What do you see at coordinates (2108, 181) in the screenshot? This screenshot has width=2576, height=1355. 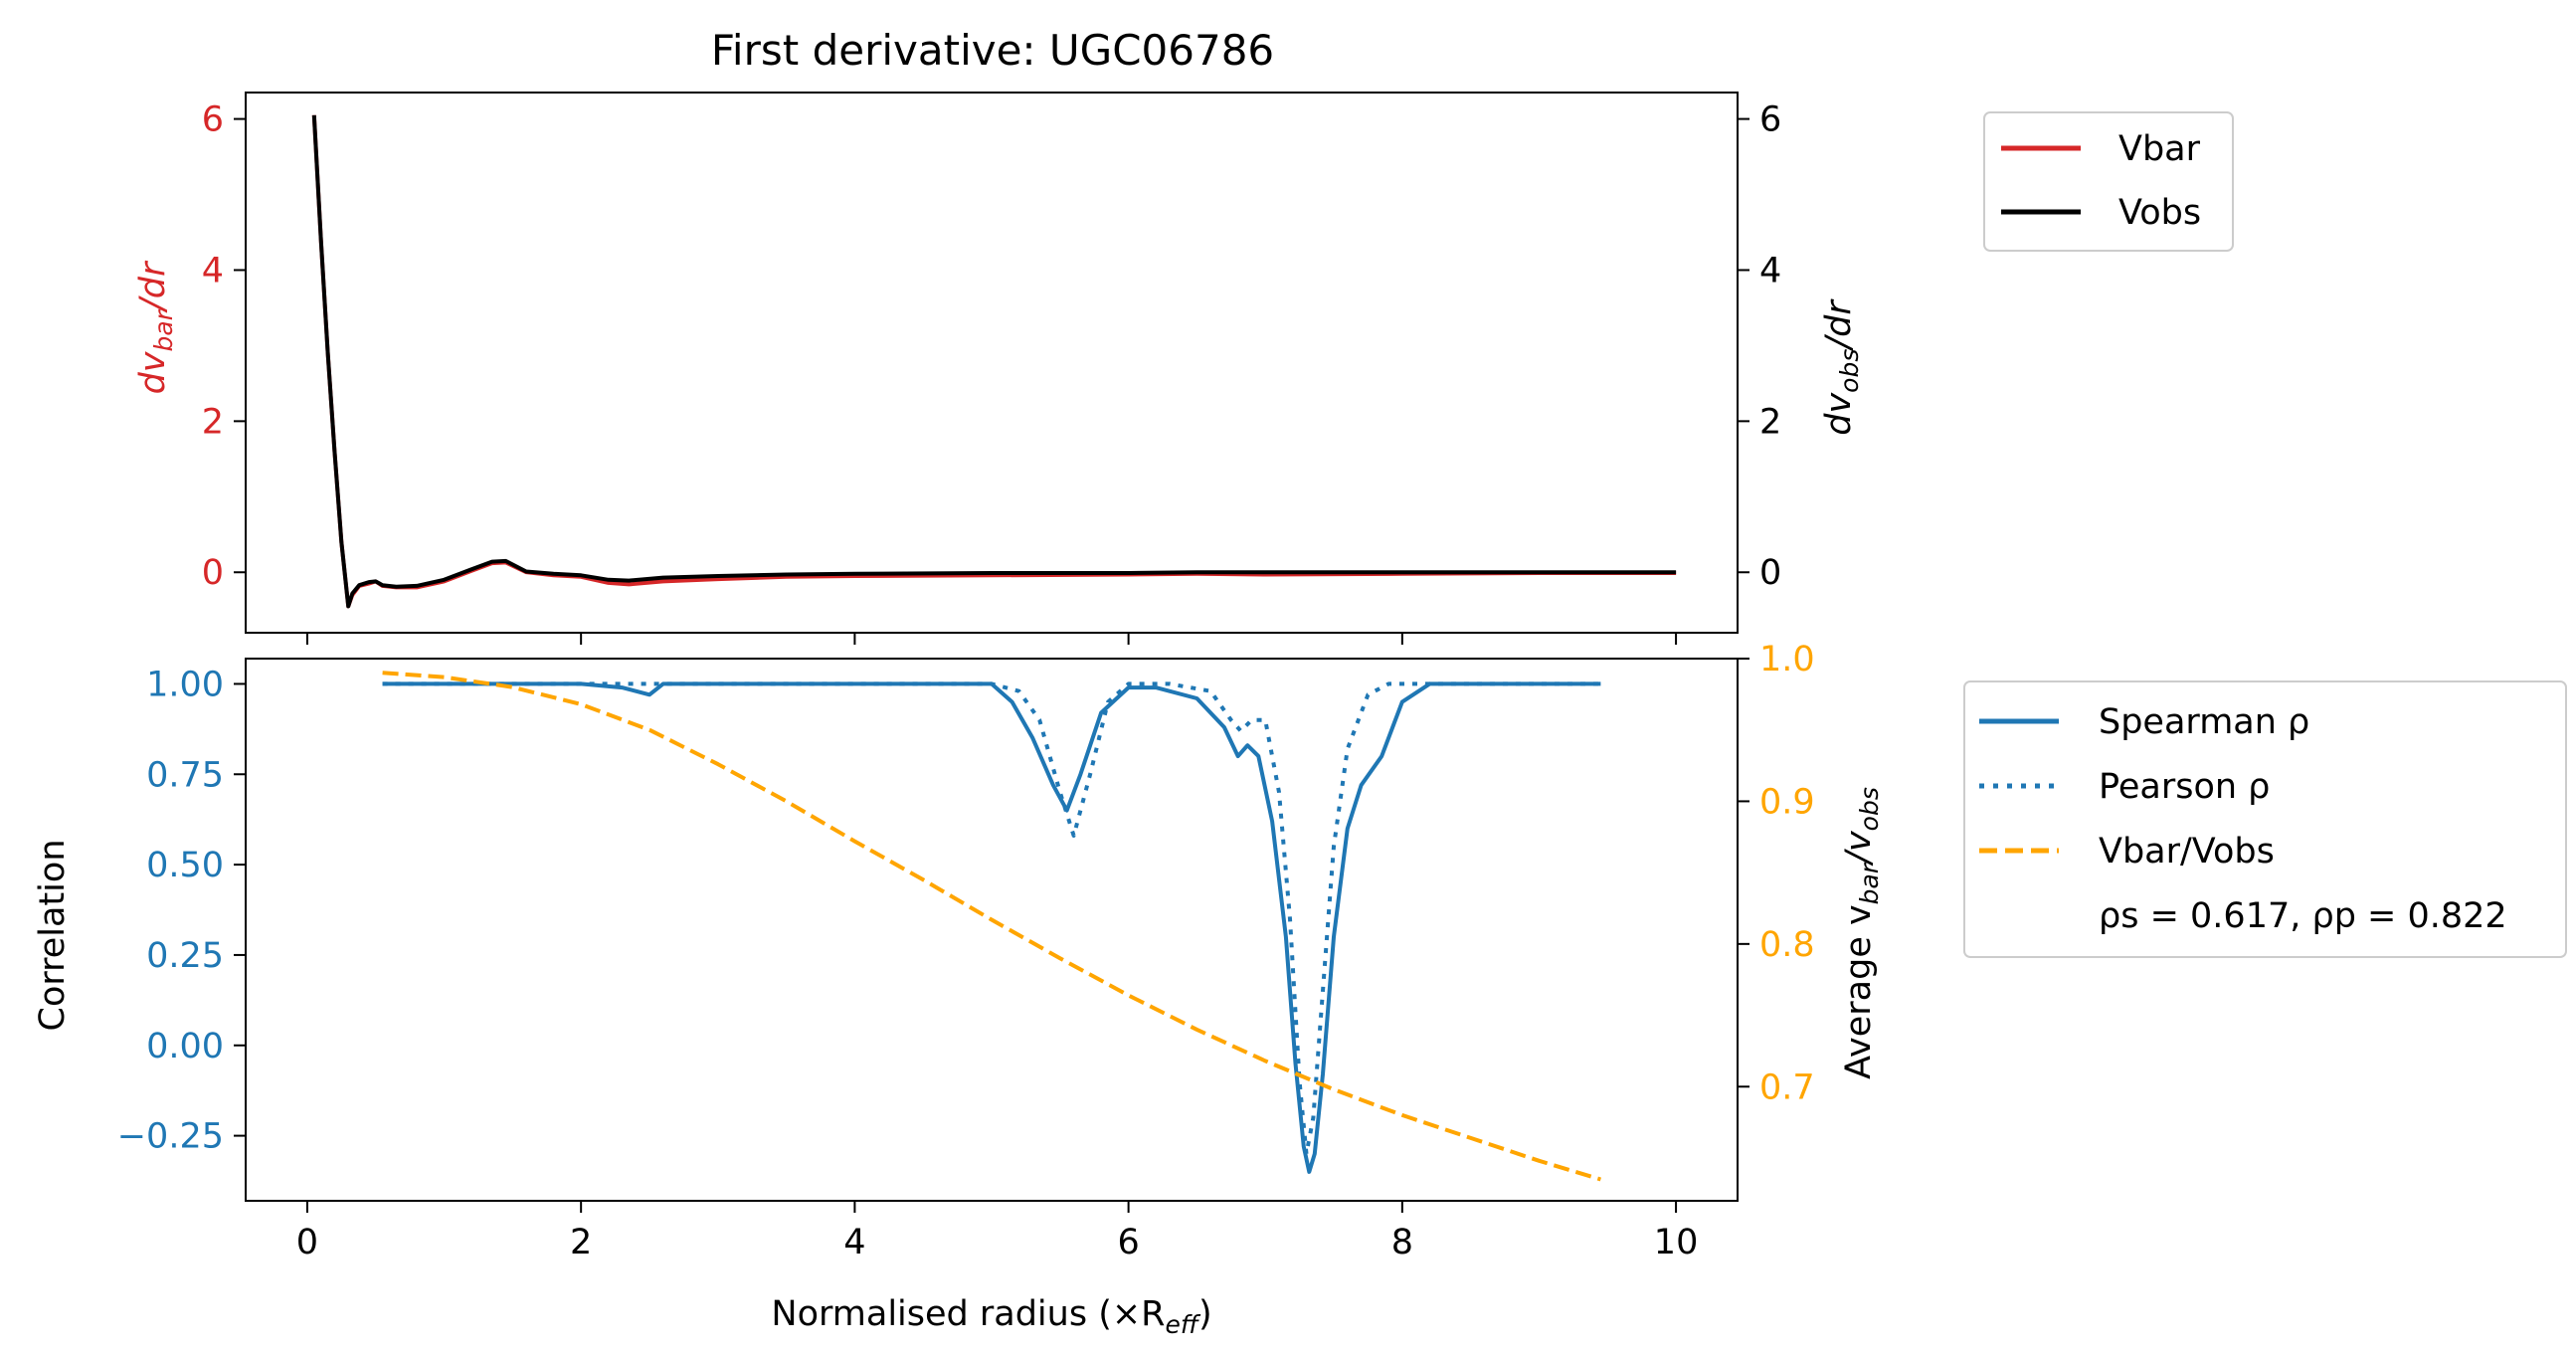 I see `top-legend: Vbar Vobs` at bounding box center [2108, 181].